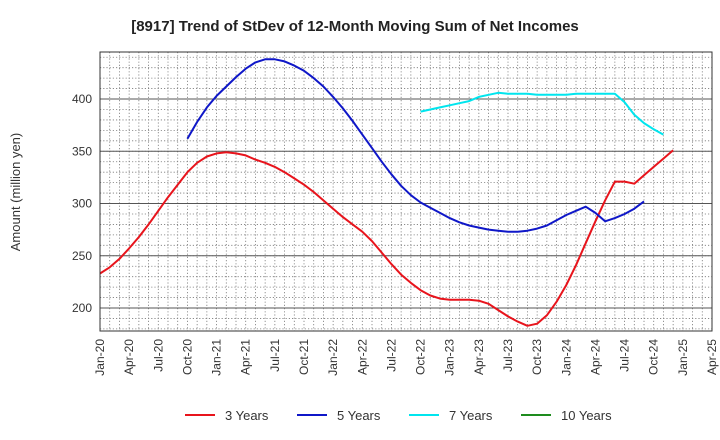 Image resolution: width=720 pixels, height=440 pixels. I want to click on x-tick-label: Jul-23, so click(508, 355).